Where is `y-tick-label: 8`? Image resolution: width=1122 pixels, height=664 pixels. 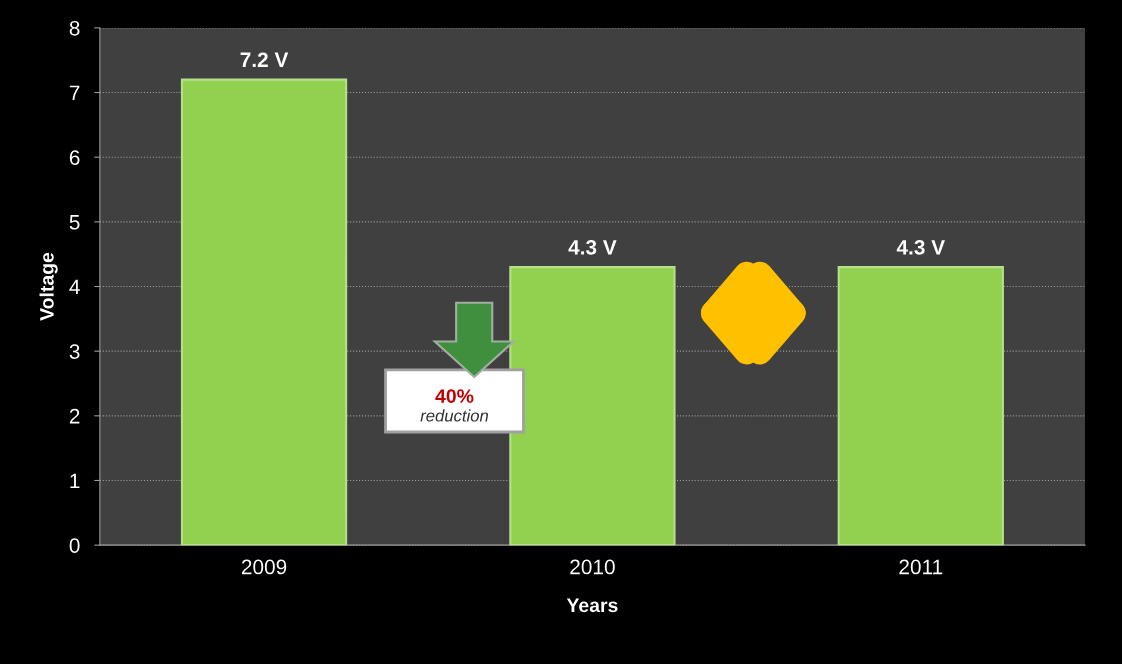
y-tick-label: 8 is located at coordinates (74, 28).